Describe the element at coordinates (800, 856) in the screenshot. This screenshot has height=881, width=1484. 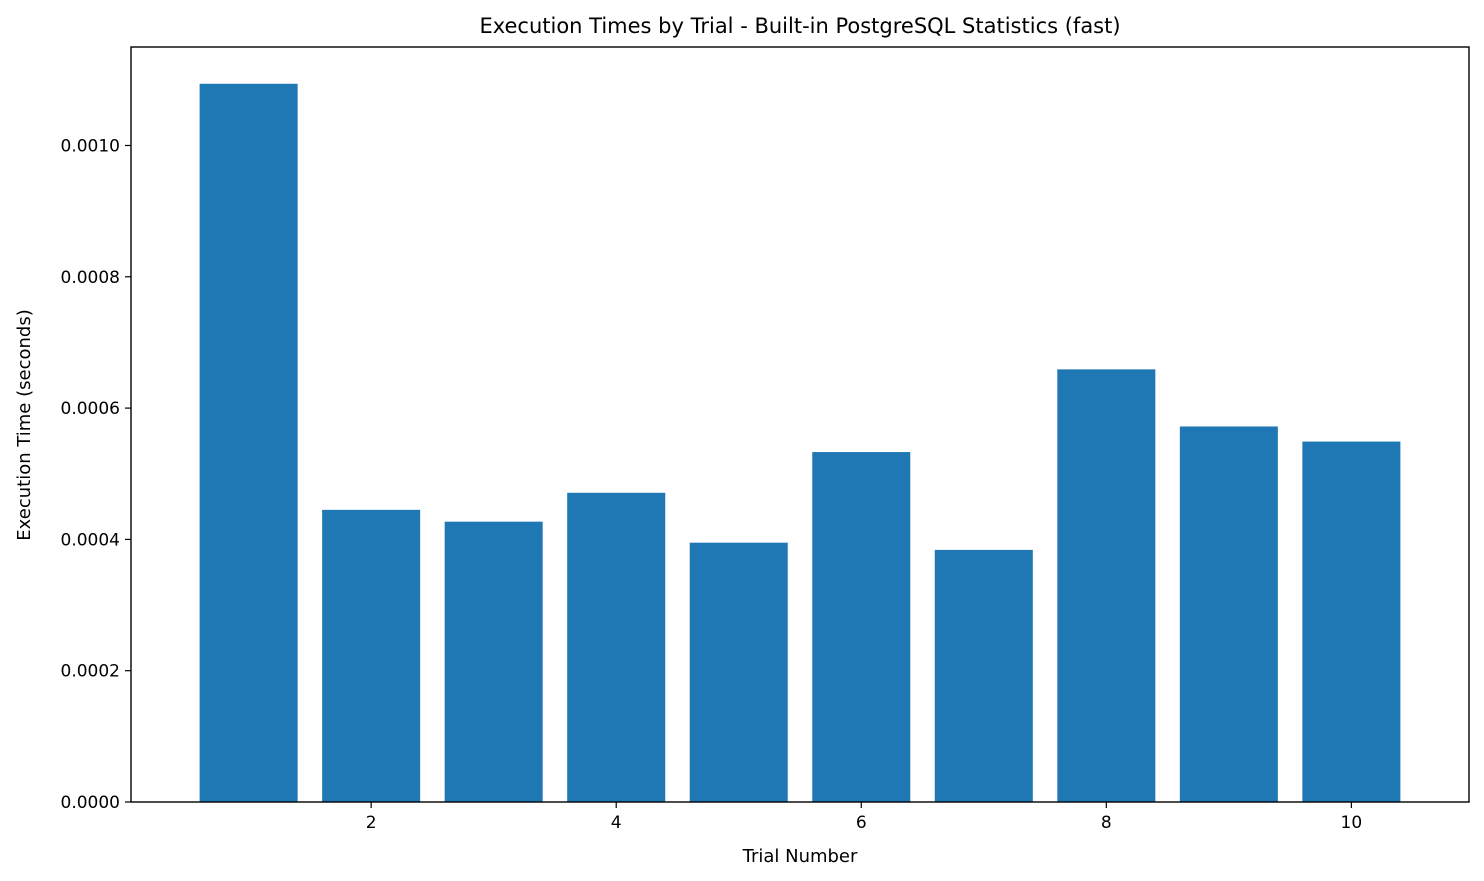
I see `x-axis-title: Trial Number` at that location.